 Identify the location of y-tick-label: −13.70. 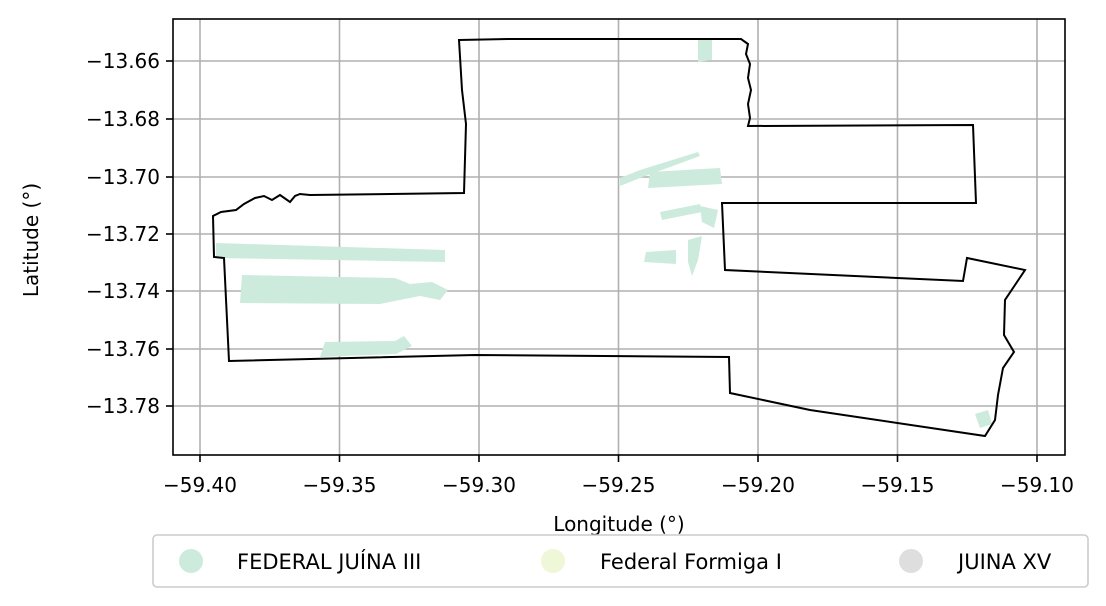
(123, 177).